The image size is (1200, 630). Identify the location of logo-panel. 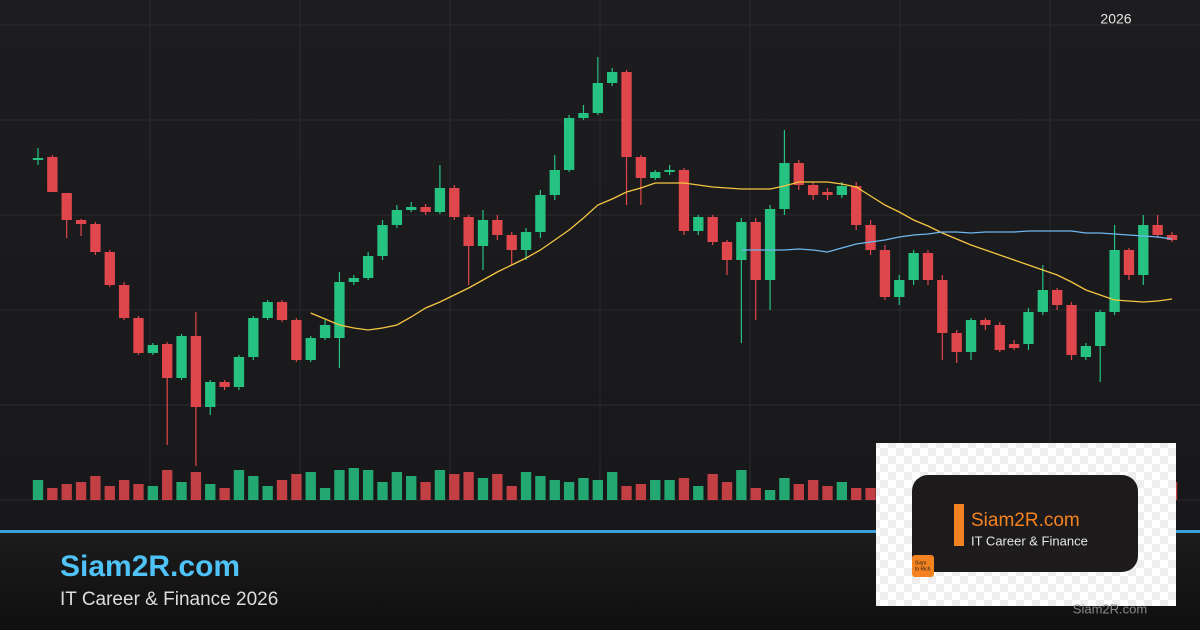
(1025, 523).